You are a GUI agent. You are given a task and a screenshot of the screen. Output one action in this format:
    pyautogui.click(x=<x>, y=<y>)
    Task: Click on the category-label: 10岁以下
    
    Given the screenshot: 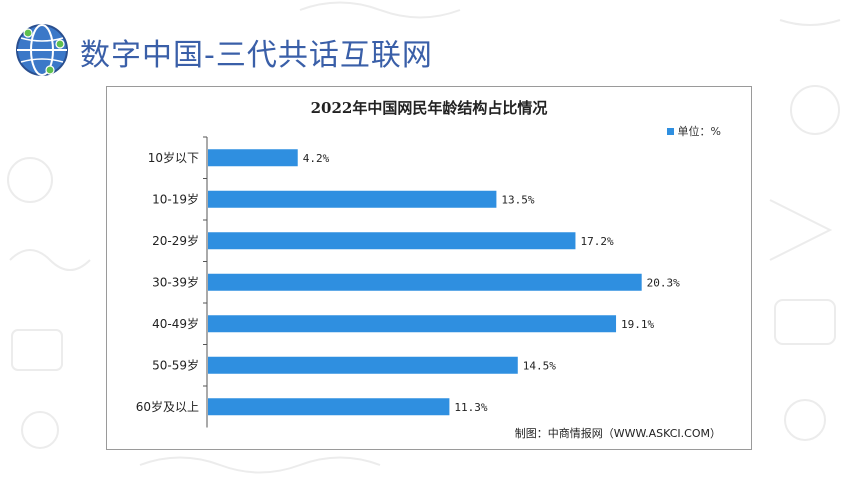 What is the action you would take?
    pyautogui.click(x=173, y=157)
    